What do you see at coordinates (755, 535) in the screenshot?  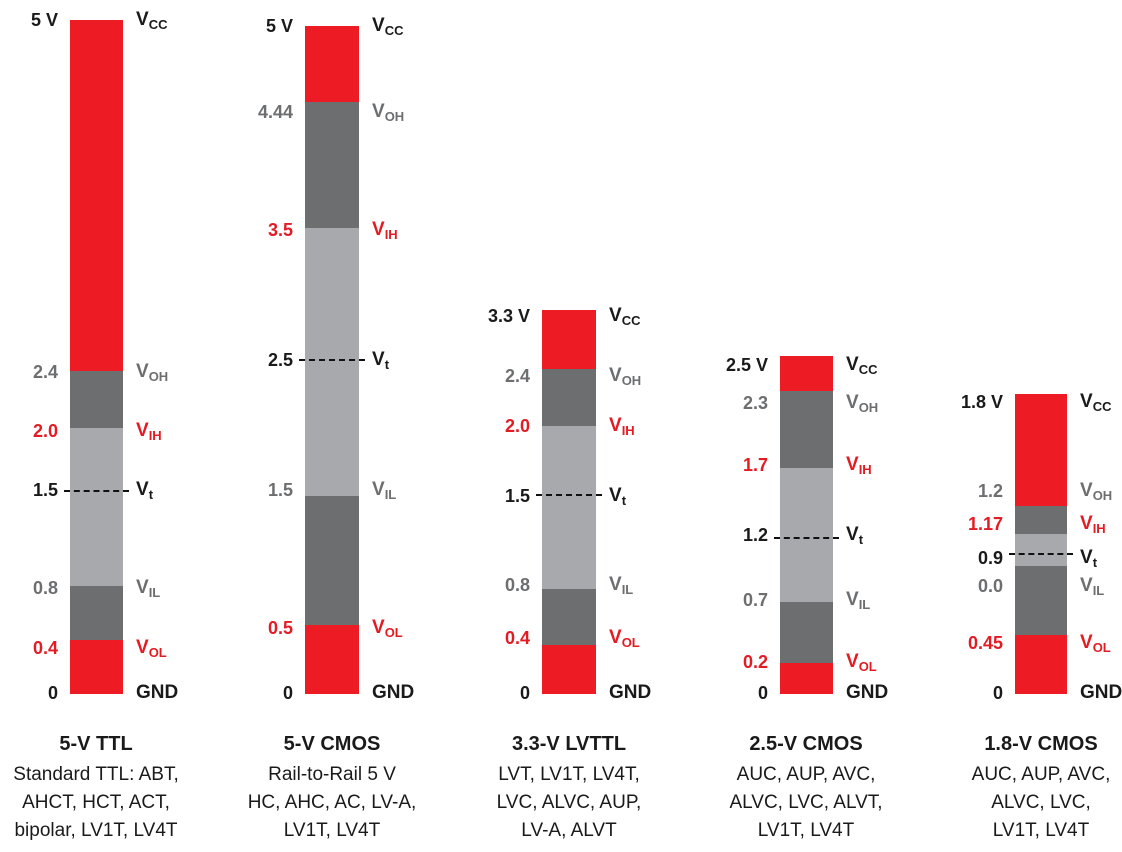 I see `voltage-value: 1.2` at bounding box center [755, 535].